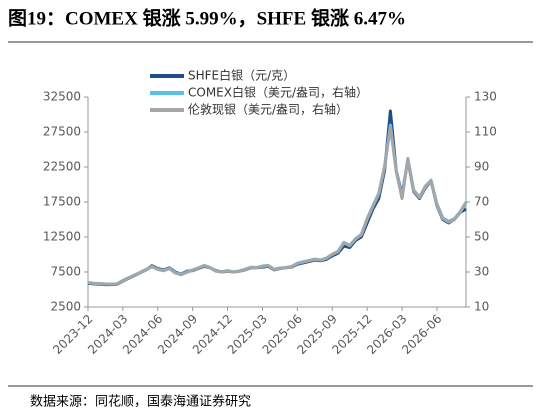  What do you see at coordinates (481, 272) in the screenshot?
I see `y2-tick-label: 30` at bounding box center [481, 272].